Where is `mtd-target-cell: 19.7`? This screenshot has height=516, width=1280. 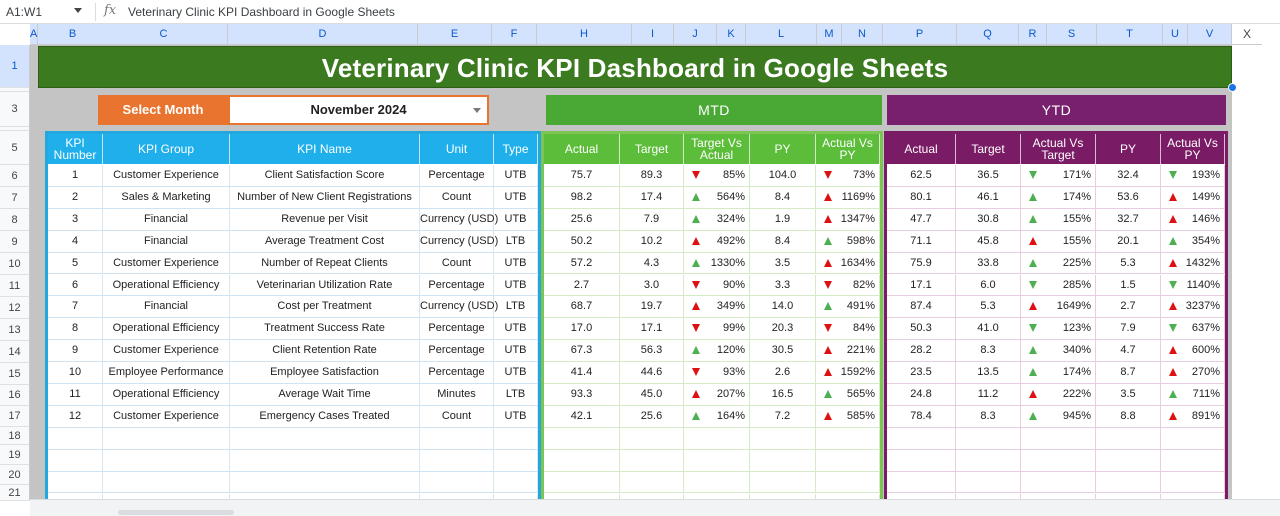
mtd-target-cell: 19.7 is located at coordinates (652, 307).